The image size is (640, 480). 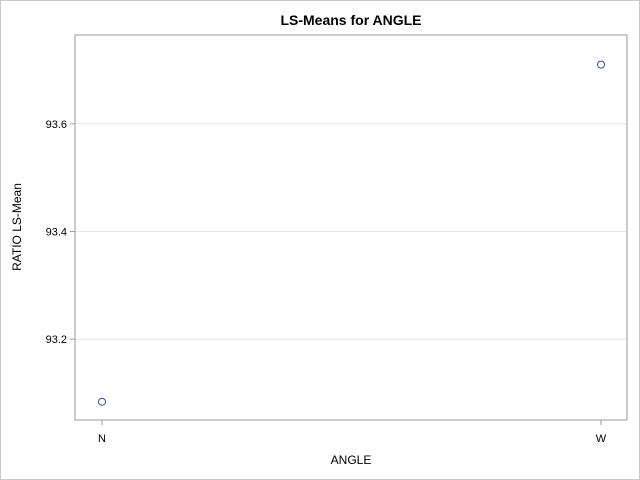 What do you see at coordinates (56, 125) in the screenshot?
I see `y-tick-label: 93.6` at bounding box center [56, 125].